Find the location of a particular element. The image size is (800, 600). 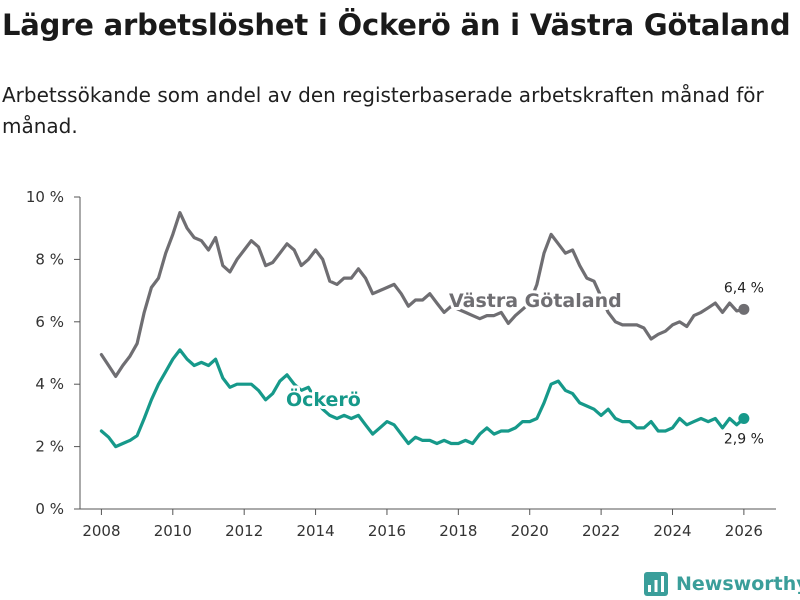

end-point-vastra-gotaland is located at coordinates (744, 309).